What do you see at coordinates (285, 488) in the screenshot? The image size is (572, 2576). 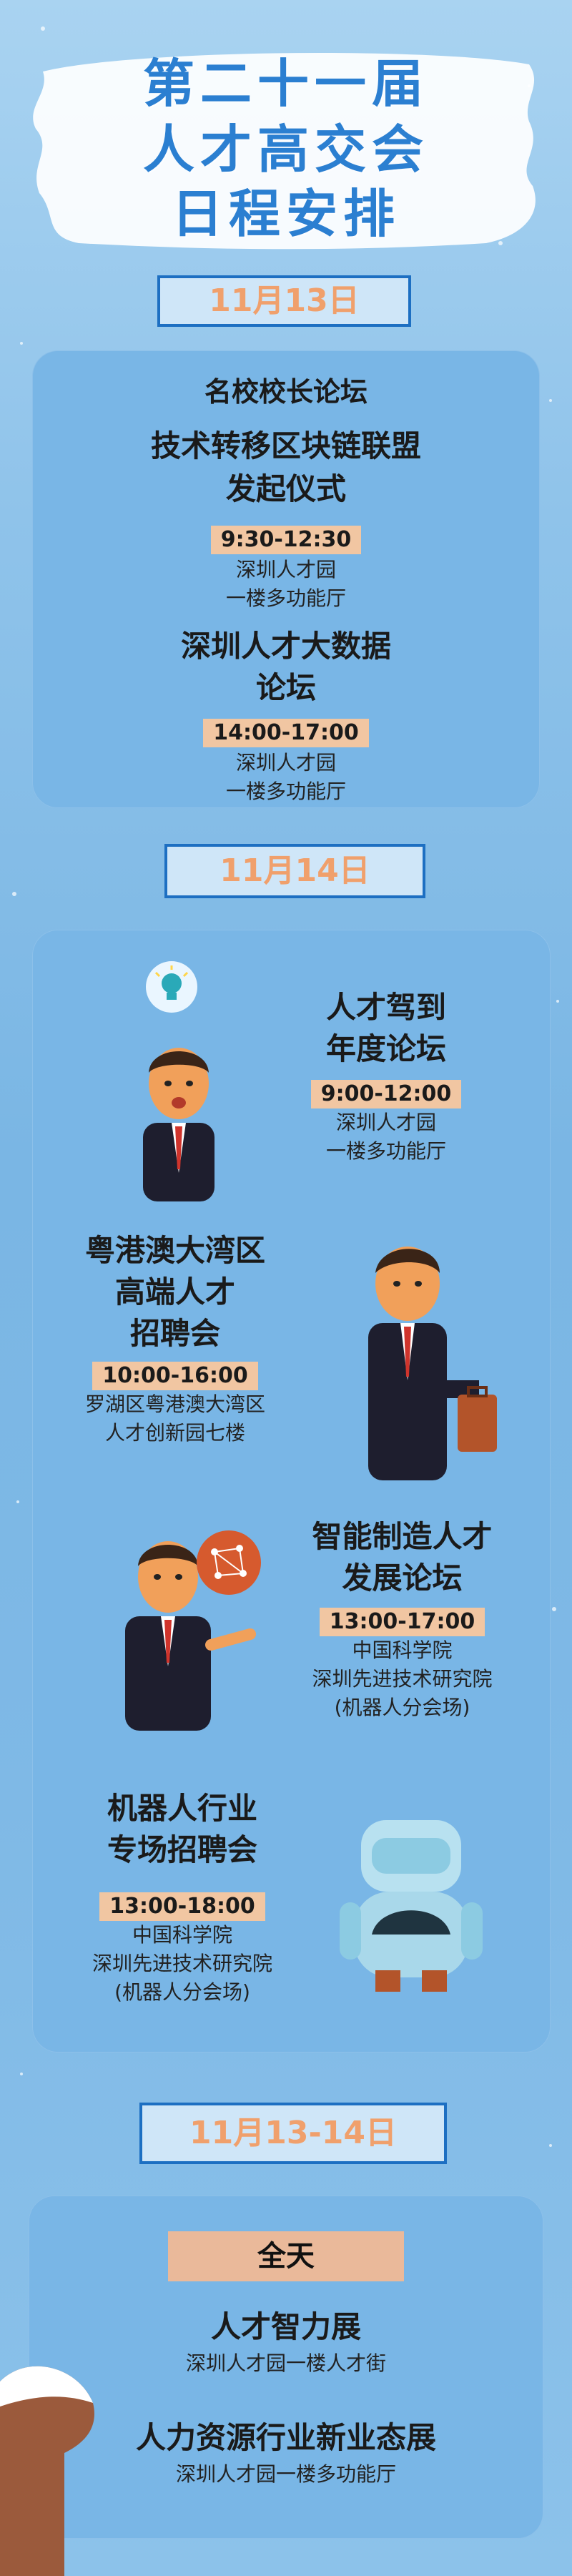 I see `event-title: 发起仪式` at bounding box center [285, 488].